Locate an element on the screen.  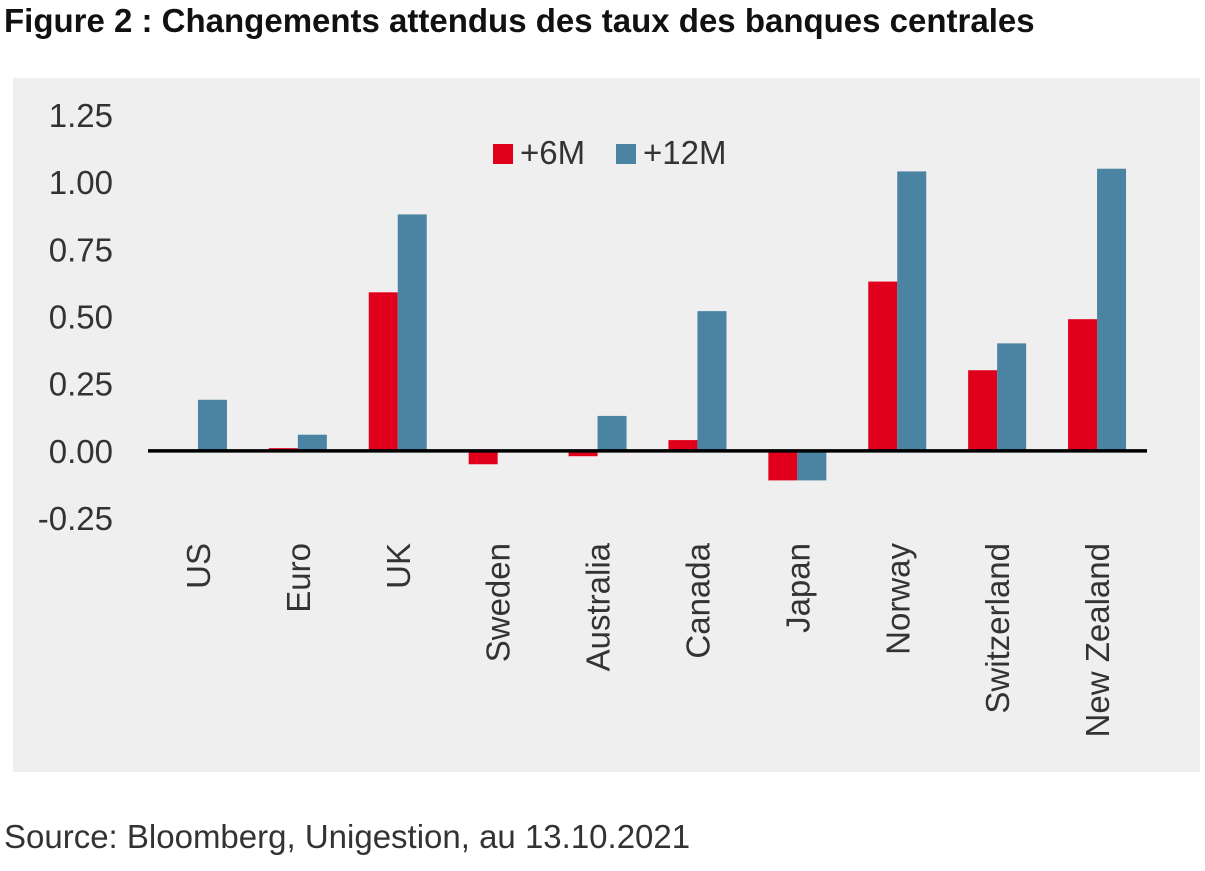
bar-plus12m-australia is located at coordinates (612, 433).